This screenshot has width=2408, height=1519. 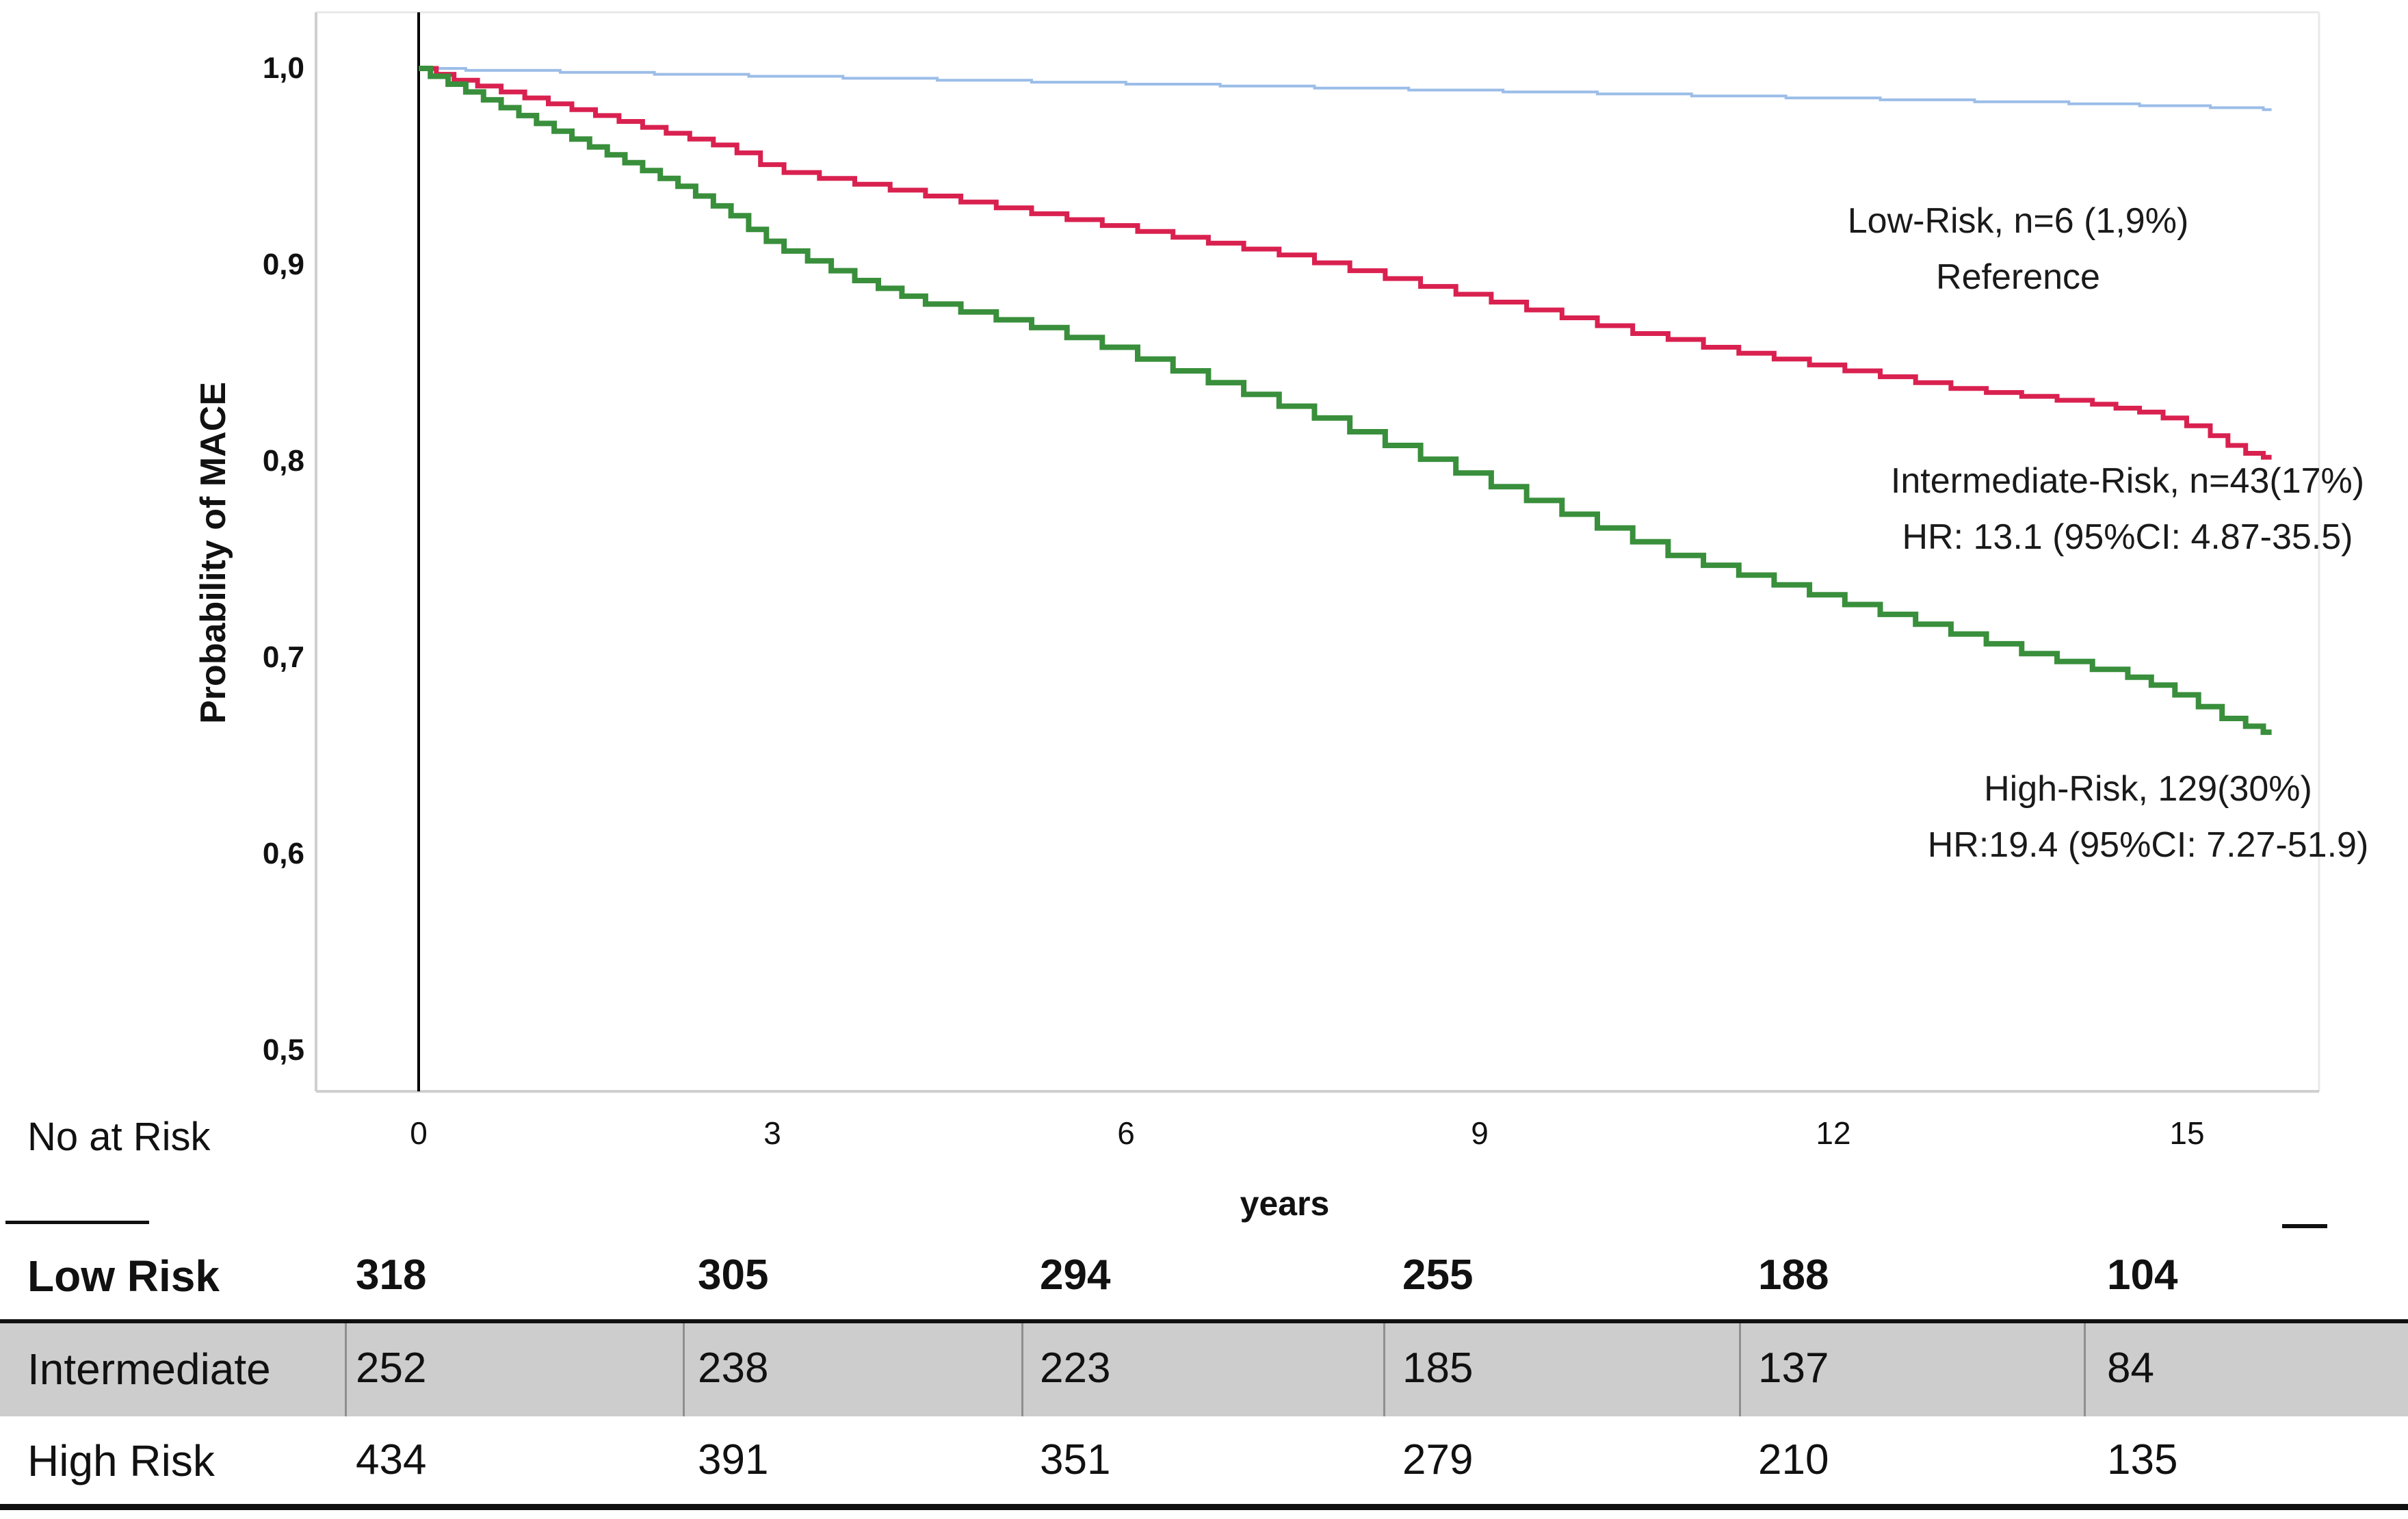 I want to click on table-separator-line, so click(x=1204, y=1321).